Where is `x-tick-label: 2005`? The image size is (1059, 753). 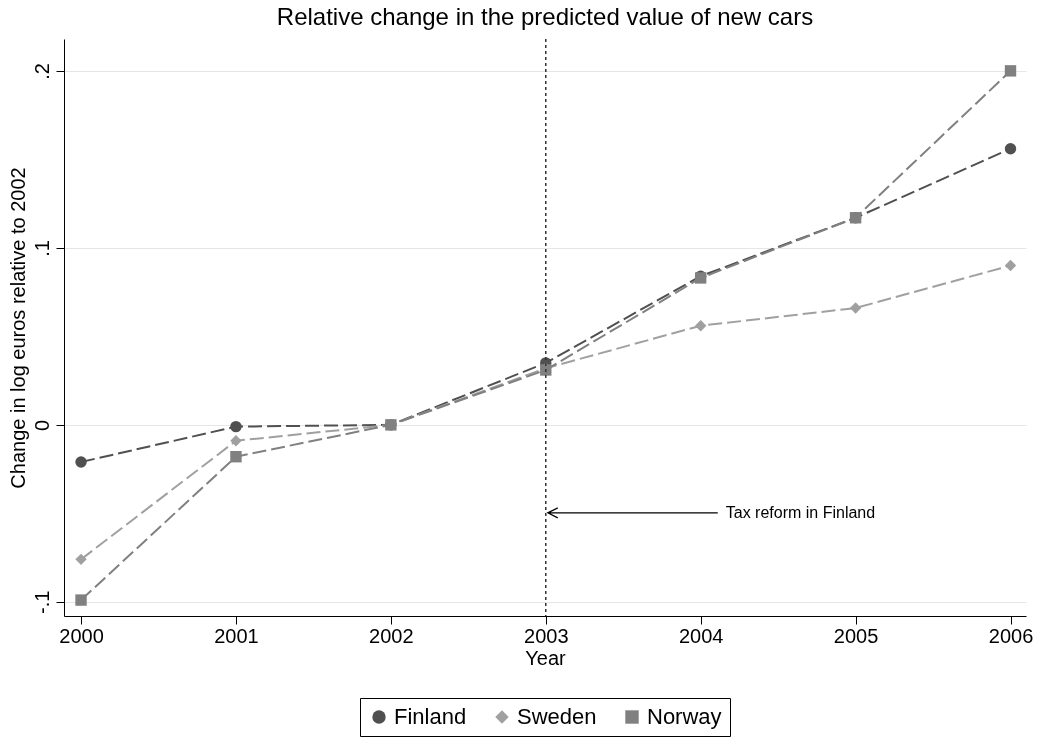 x-tick-label: 2005 is located at coordinates (856, 635).